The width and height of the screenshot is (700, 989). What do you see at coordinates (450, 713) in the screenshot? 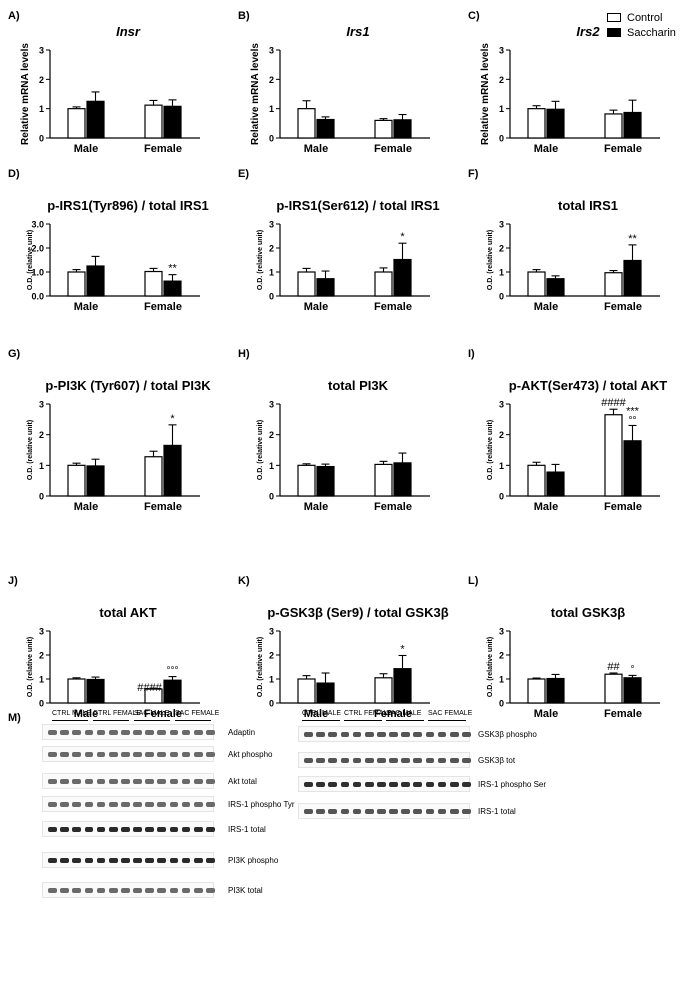
I see `blot-group-label: SAC FEMALE` at bounding box center [450, 713].